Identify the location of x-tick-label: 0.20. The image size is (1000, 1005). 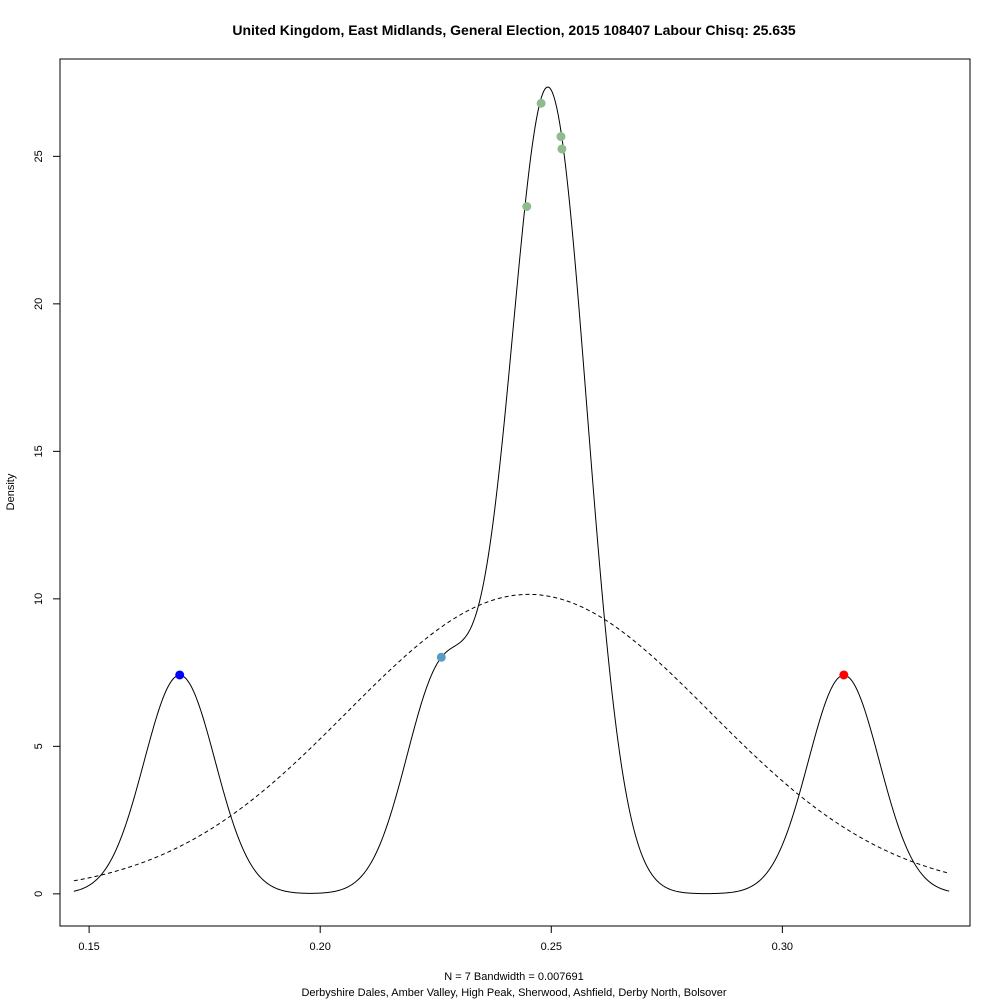
(319, 947).